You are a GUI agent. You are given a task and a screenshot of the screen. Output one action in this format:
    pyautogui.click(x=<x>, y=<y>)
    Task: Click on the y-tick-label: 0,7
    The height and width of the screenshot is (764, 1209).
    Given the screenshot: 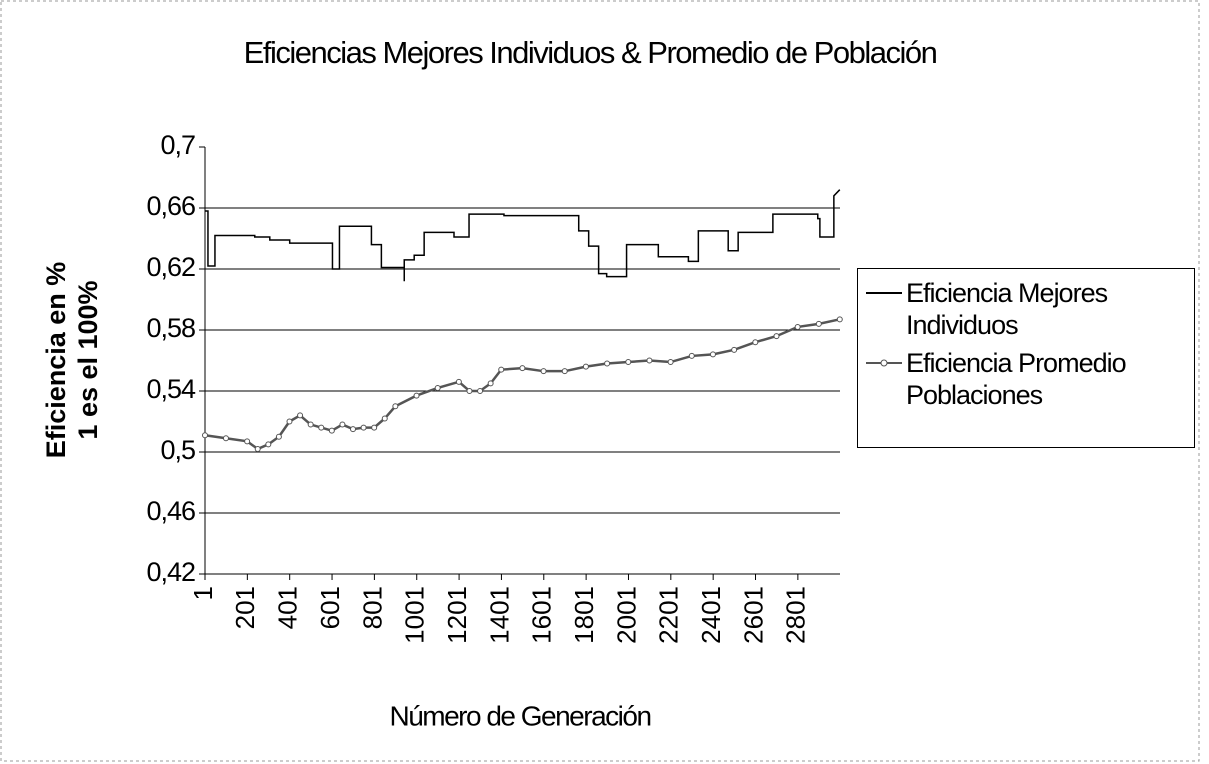 What is the action you would take?
    pyautogui.click(x=177, y=145)
    